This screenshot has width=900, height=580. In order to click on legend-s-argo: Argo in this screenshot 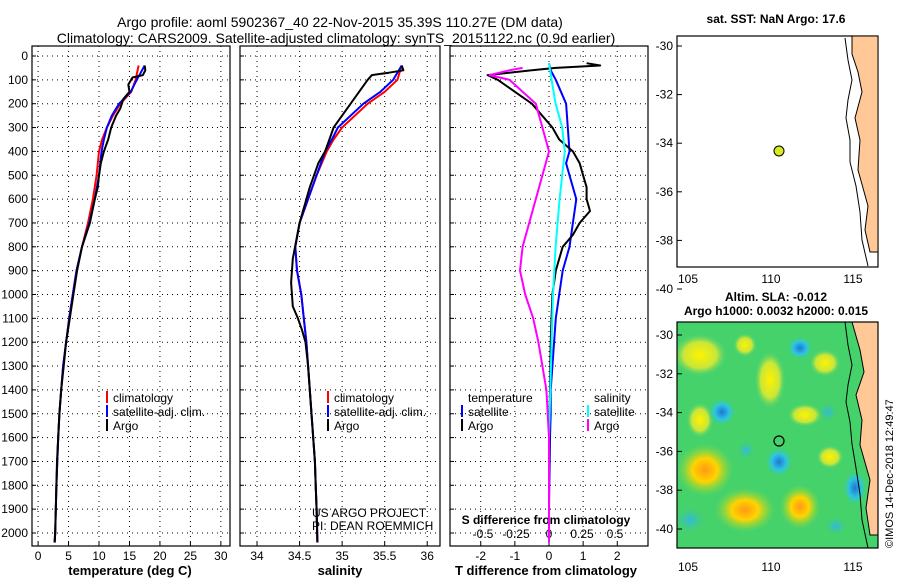, I will do `click(347, 426)`.